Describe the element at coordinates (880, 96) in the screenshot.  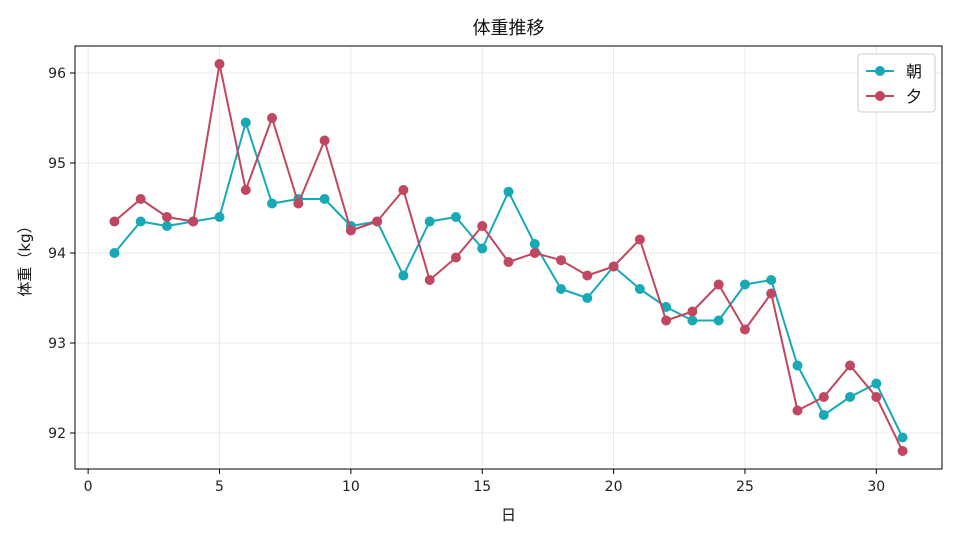
I see `legend-marker-evening` at that location.